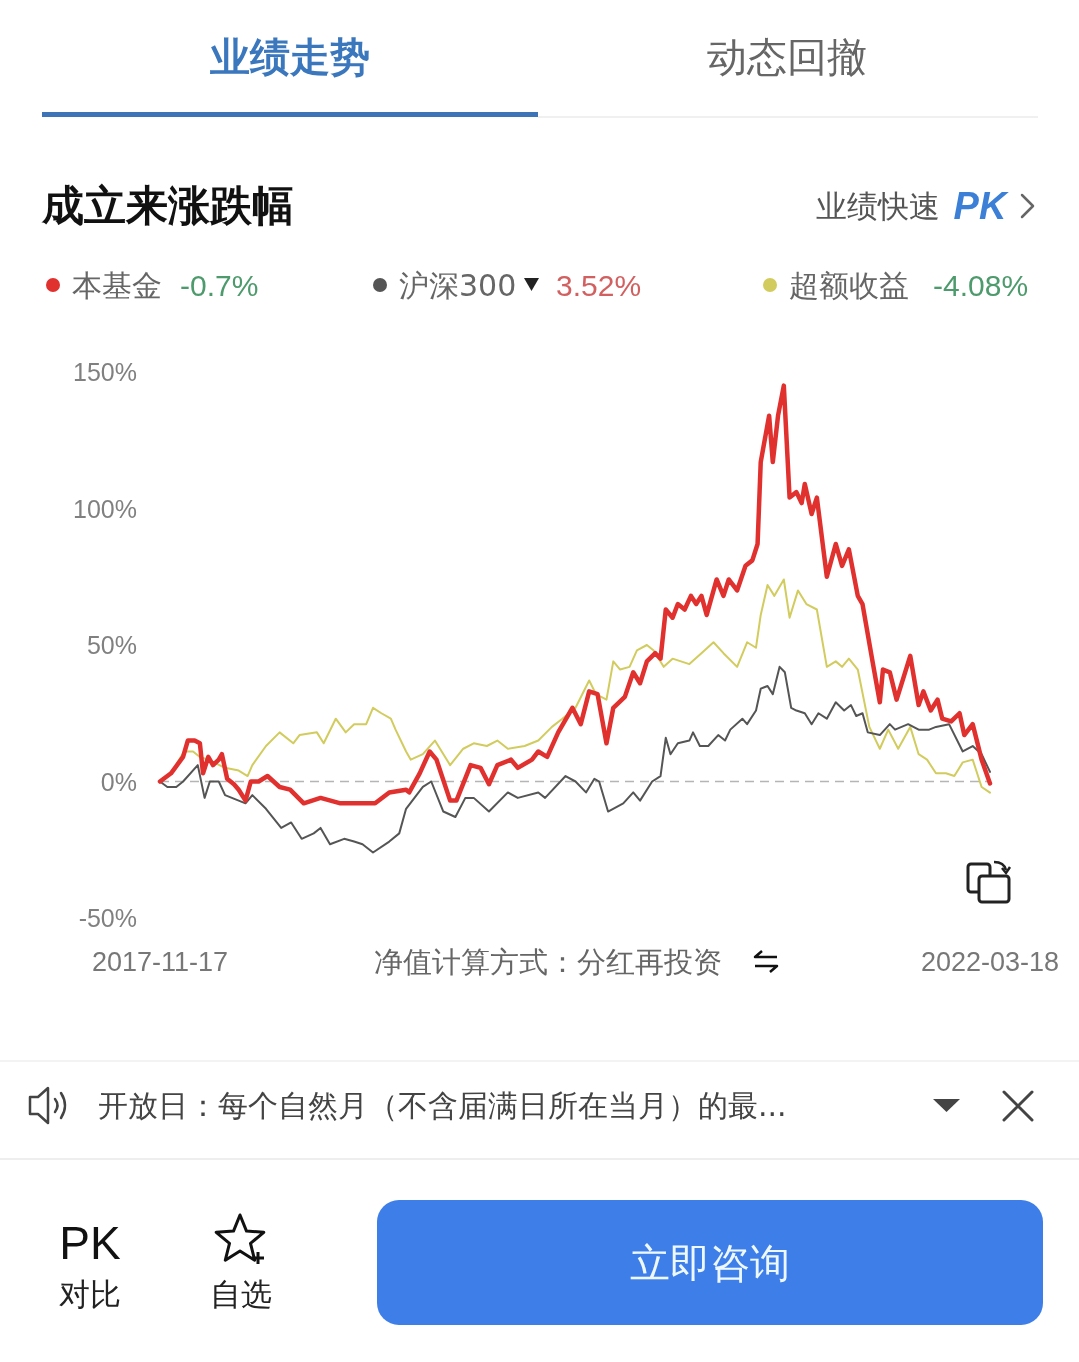 The width and height of the screenshot is (1079, 1362). Describe the element at coordinates (118, 781) in the screenshot. I see `y-tick-label: 0%` at that location.